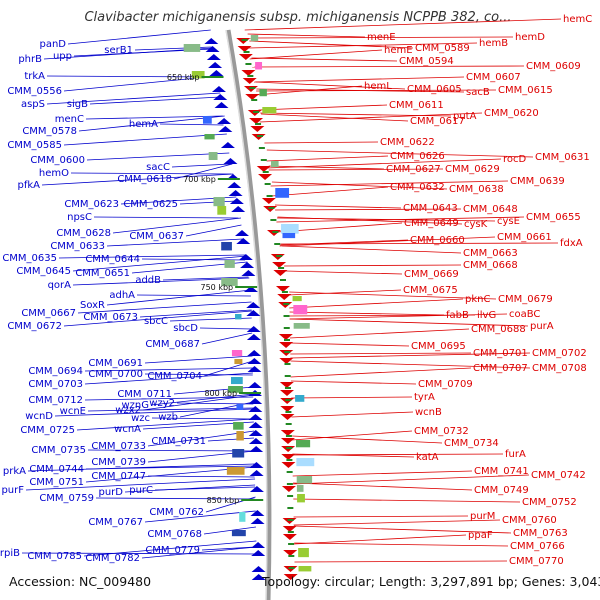 This screenshot has height=600, width=600. What do you see at coordinates (482, 516) in the screenshot?
I see `right-gene-label: purM` at bounding box center [482, 516].